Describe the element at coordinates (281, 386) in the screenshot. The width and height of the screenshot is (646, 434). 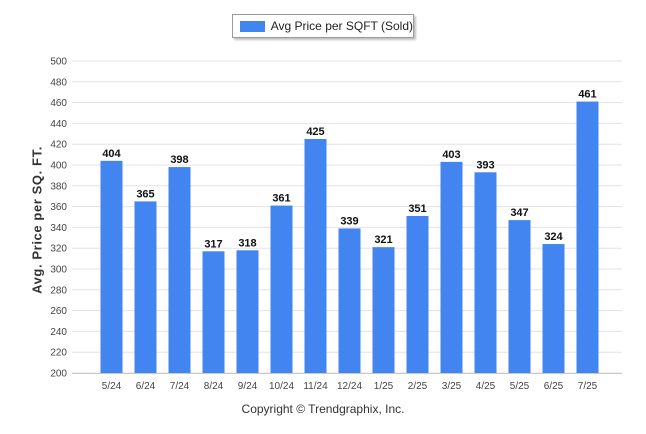
I see `x-tick-label: 10/24` at that location.